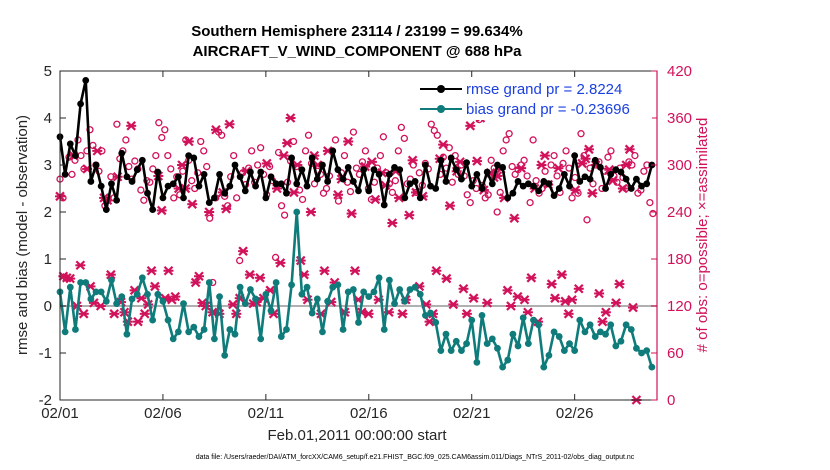  What do you see at coordinates (369, 413) in the screenshot?
I see `x-tick-label: 02/16` at bounding box center [369, 413].